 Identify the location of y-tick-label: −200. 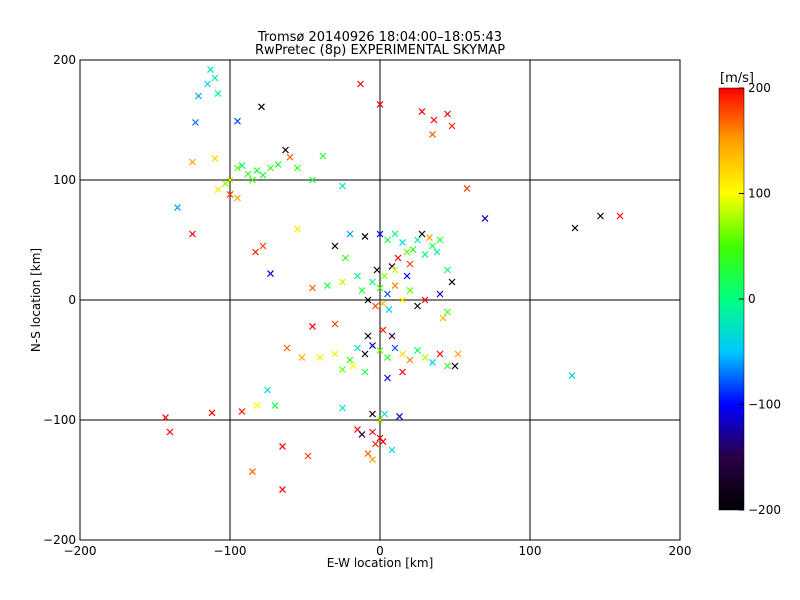
(59, 540).